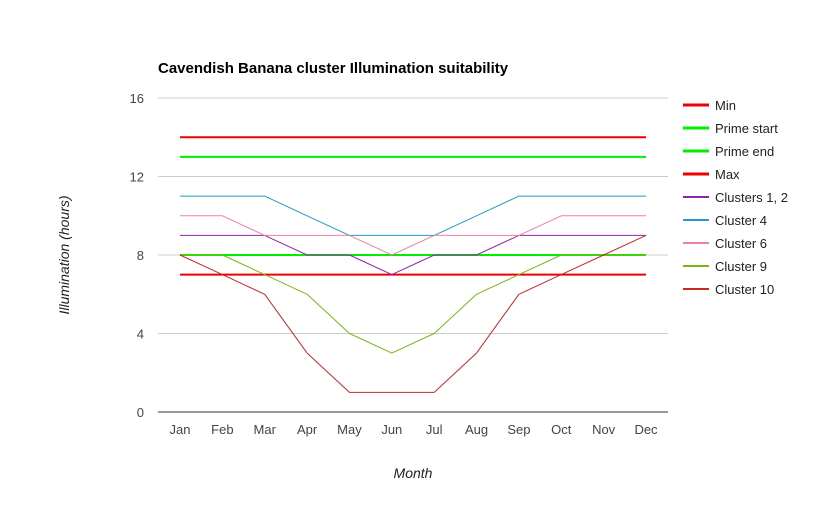 This screenshot has width=825, height=510. Describe the element at coordinates (137, 98) in the screenshot. I see `y-tick-label: 16` at that location.